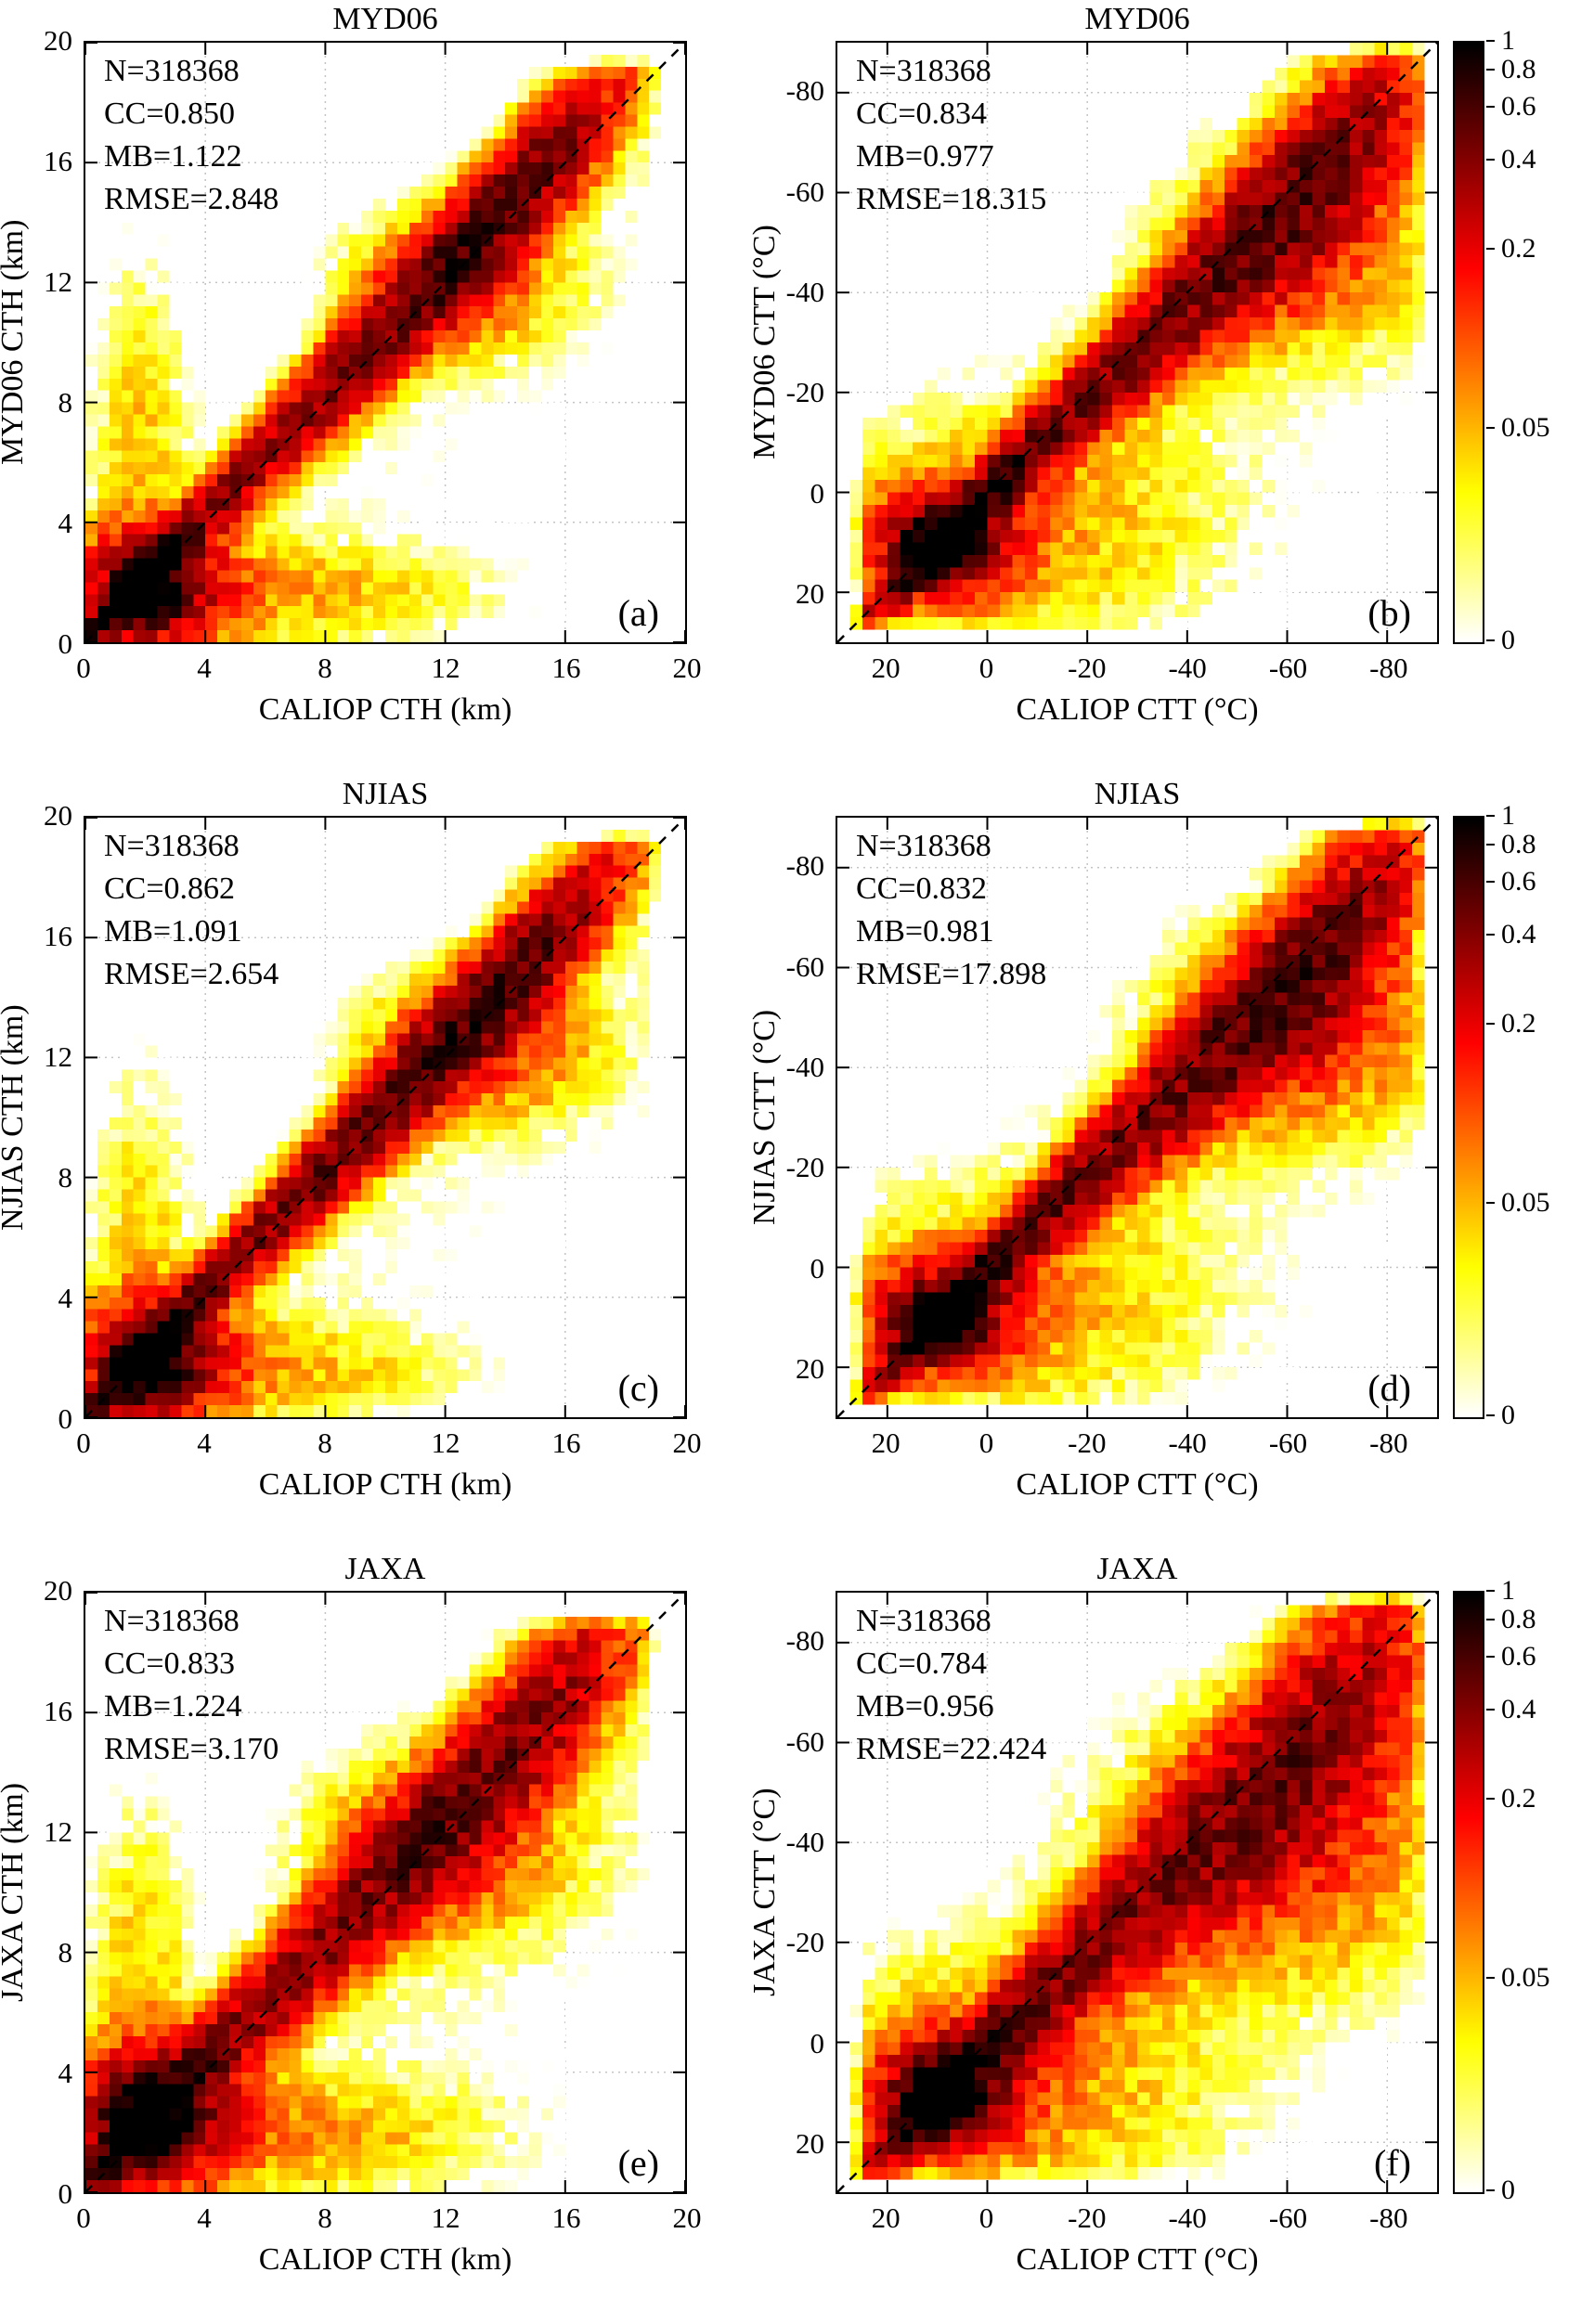 Image resolution: width=1594 pixels, height=2324 pixels. Describe the element at coordinates (1137, 668) in the screenshot. I see `x-tick-labels: 20 0 -20 -40 -60 -80` at that location.